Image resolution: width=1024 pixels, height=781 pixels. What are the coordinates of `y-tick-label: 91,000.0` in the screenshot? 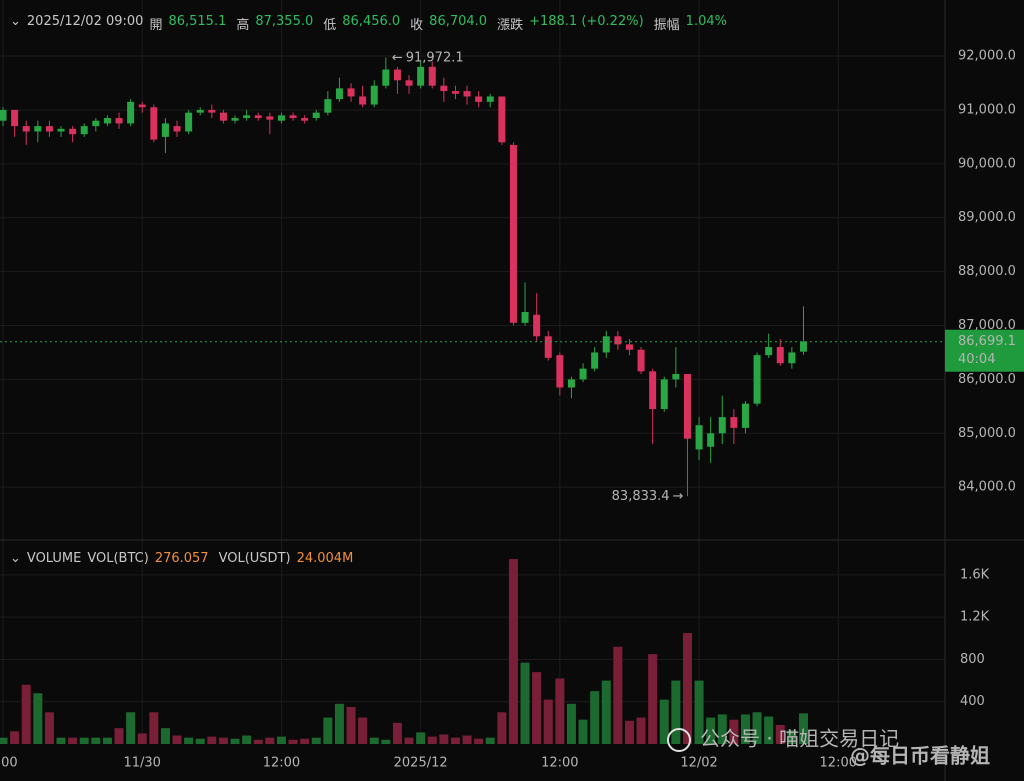 It's located at (987, 109).